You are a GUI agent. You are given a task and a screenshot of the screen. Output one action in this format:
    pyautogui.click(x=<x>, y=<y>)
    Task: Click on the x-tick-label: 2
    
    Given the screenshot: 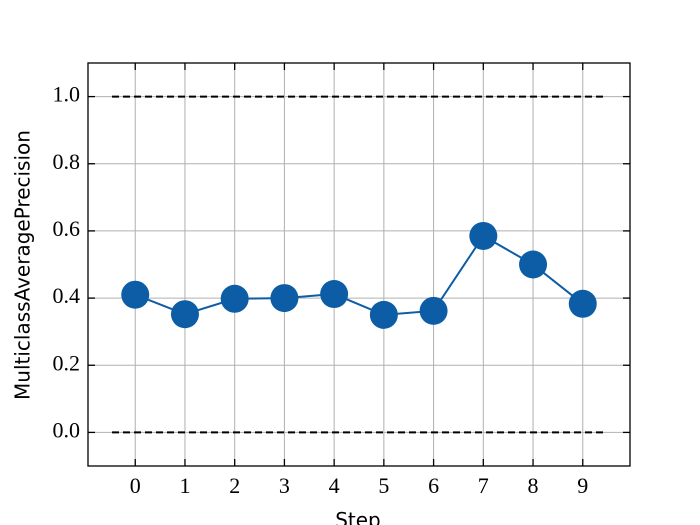 What is the action you would take?
    pyautogui.click(x=234, y=485)
    